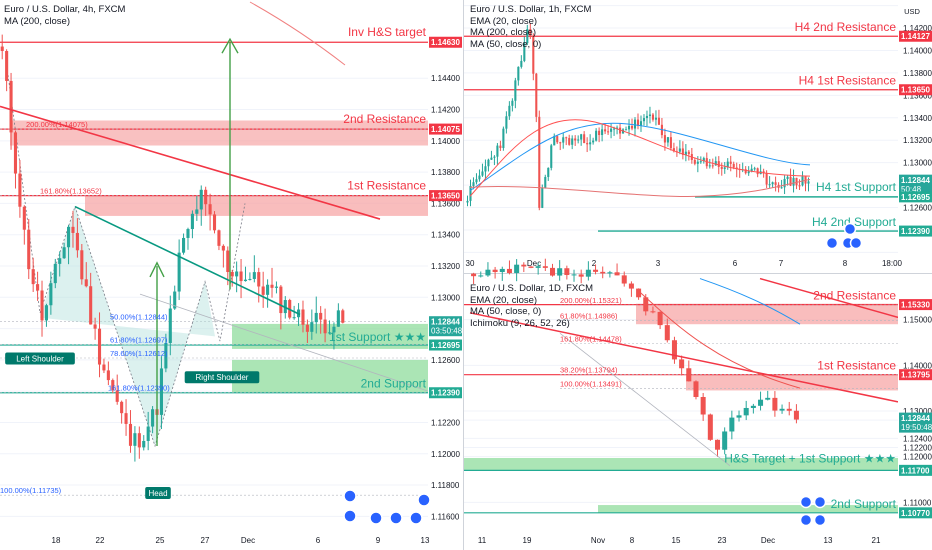 The width and height of the screenshot is (932, 550). Describe the element at coordinates (445, 360) in the screenshot. I see `price-axis-4h-tick: 1.12600` at that location.